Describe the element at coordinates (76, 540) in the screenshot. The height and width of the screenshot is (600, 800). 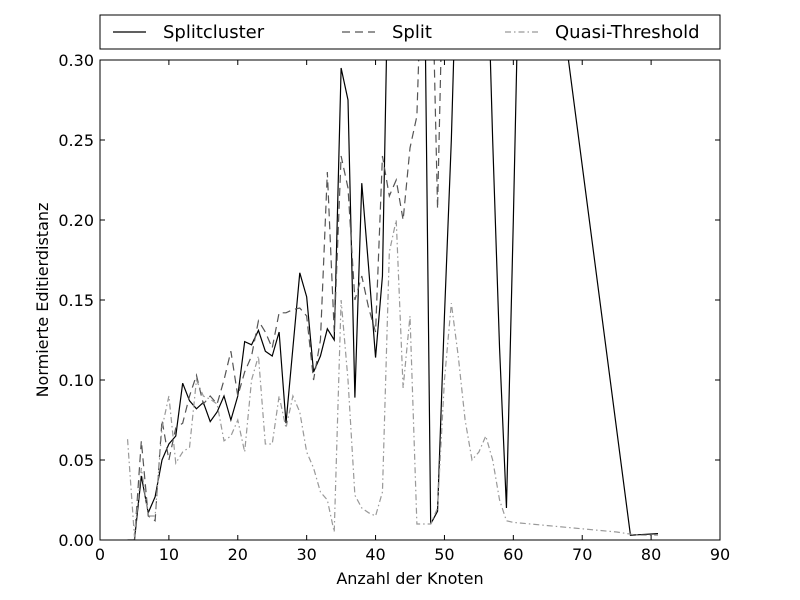
I see `y-tick-label: 0.00` at that location.